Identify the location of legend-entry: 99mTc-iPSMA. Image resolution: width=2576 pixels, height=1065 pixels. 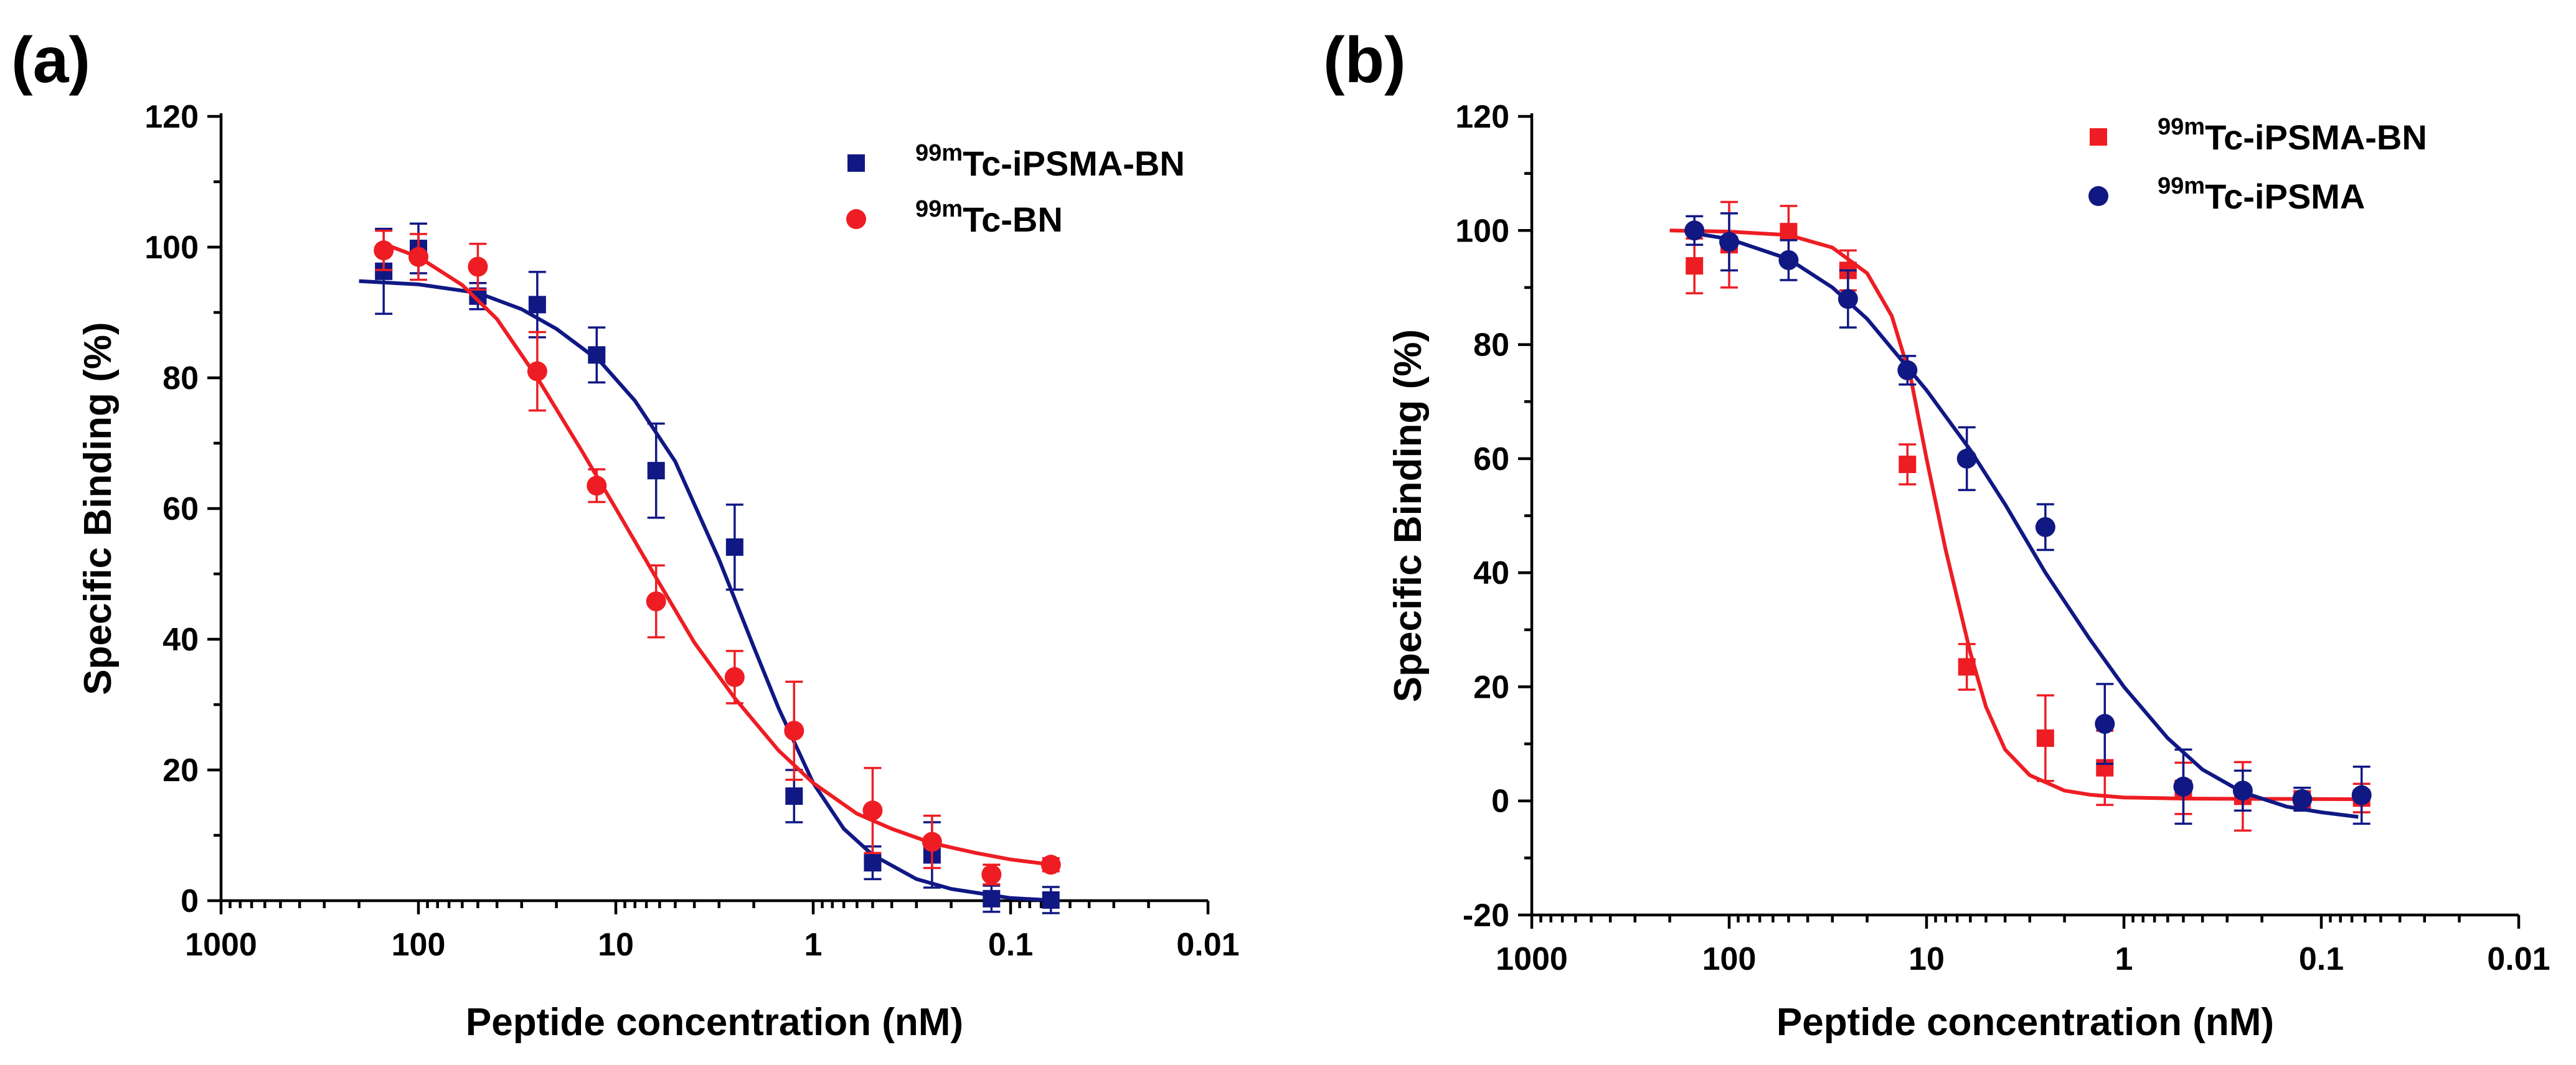
(2226, 195).